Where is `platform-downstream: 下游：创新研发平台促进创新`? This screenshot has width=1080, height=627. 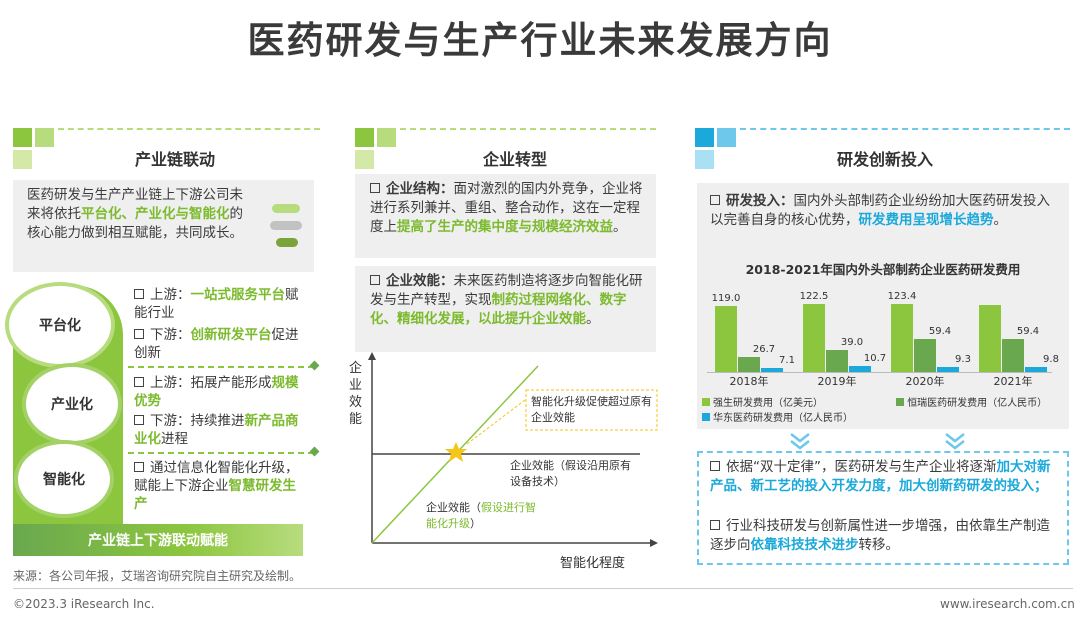
platform-downstream: 下游：创新研发平台促进创新 is located at coordinates (216, 344).